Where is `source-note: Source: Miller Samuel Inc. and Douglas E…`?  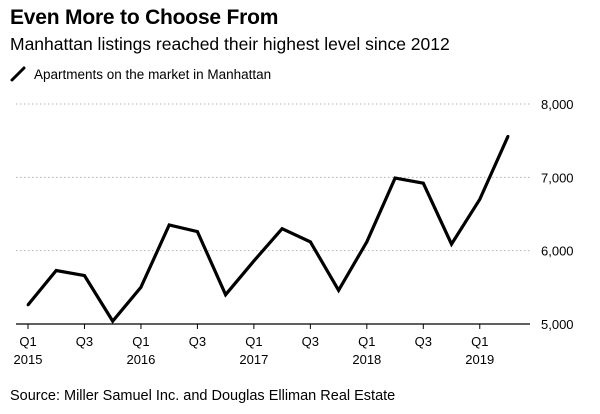 source-note: Source: Miller Samuel Inc. and Douglas E… is located at coordinates (203, 396).